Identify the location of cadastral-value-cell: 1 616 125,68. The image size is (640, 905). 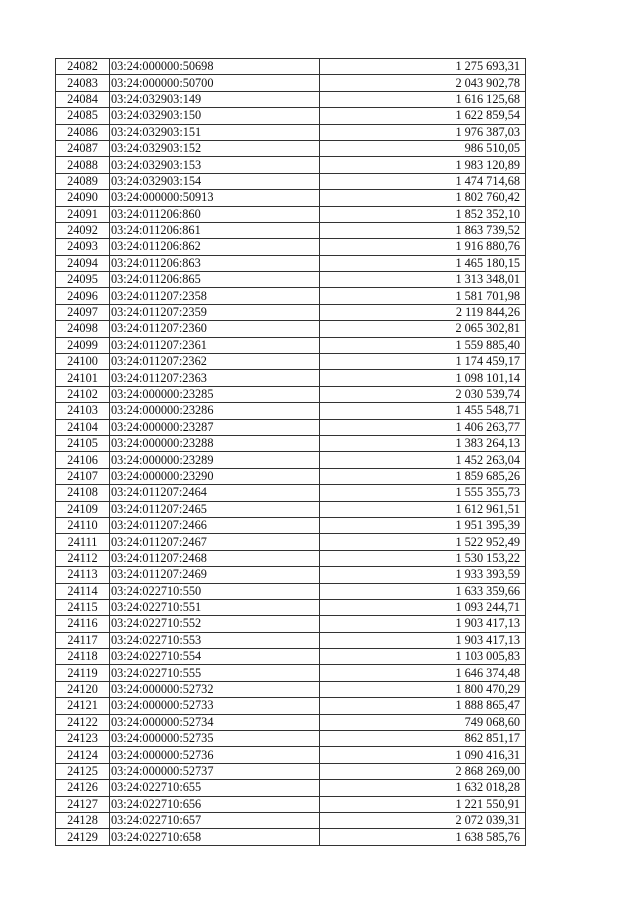
(422, 99).